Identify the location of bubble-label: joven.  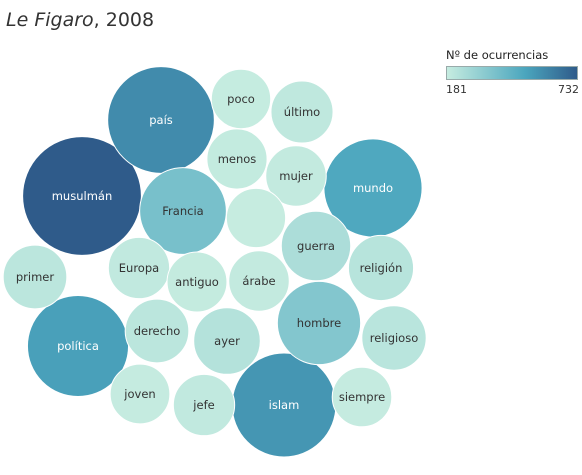
(139, 394).